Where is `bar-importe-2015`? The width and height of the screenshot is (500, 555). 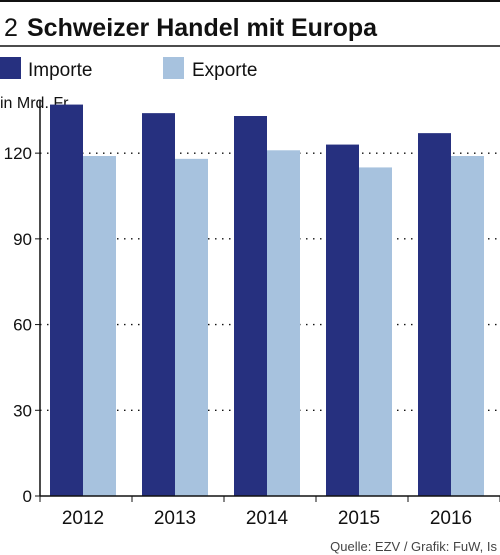
bar-importe-2015 is located at coordinates (342, 320).